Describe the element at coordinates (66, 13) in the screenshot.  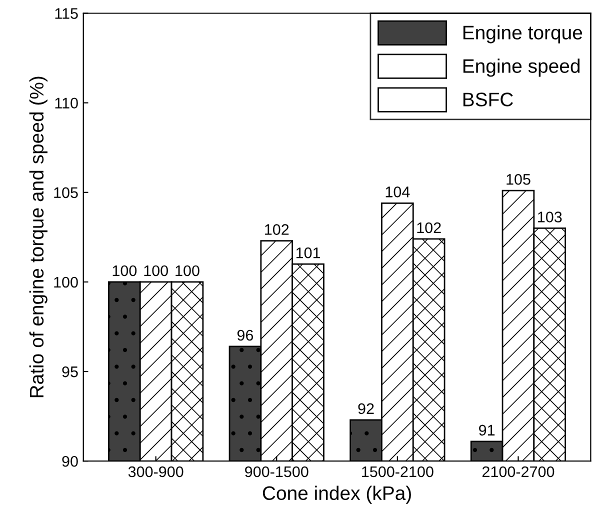
I see `y-tick-label: 115` at that location.